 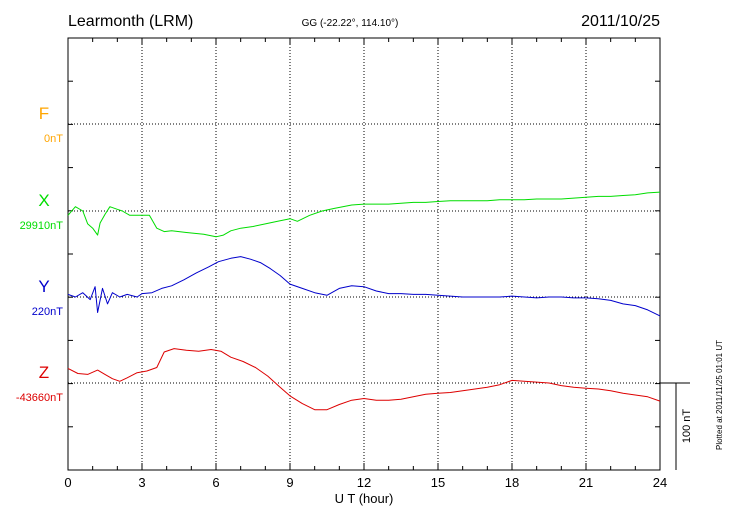 What do you see at coordinates (687, 426) in the screenshot?
I see `scale-bar-label: 100 nT` at bounding box center [687, 426].